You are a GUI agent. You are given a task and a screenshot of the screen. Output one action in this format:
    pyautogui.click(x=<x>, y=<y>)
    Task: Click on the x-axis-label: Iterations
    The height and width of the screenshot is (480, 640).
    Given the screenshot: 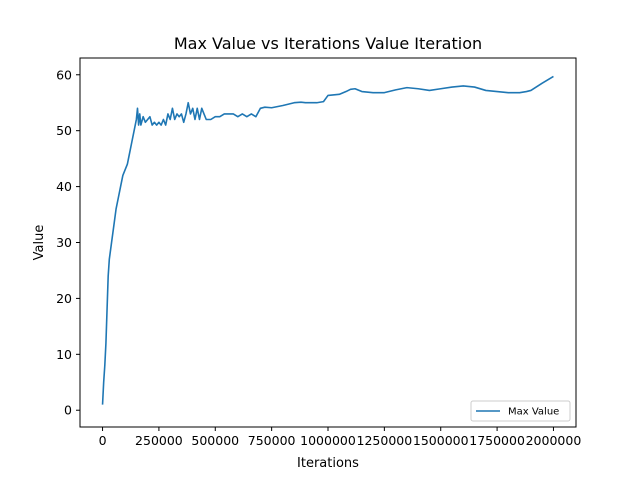 What is the action you would take?
    pyautogui.click(x=328, y=463)
    